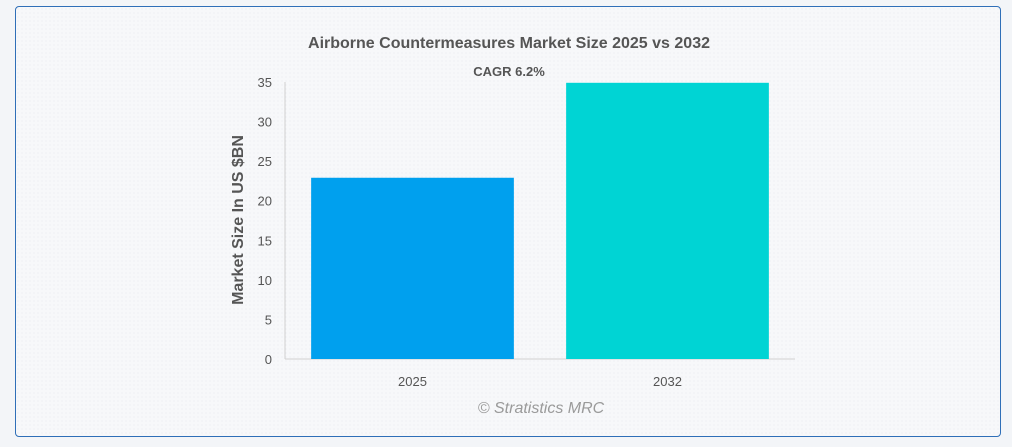  What do you see at coordinates (265, 82) in the screenshot?
I see `y-tick-label: 35` at bounding box center [265, 82].